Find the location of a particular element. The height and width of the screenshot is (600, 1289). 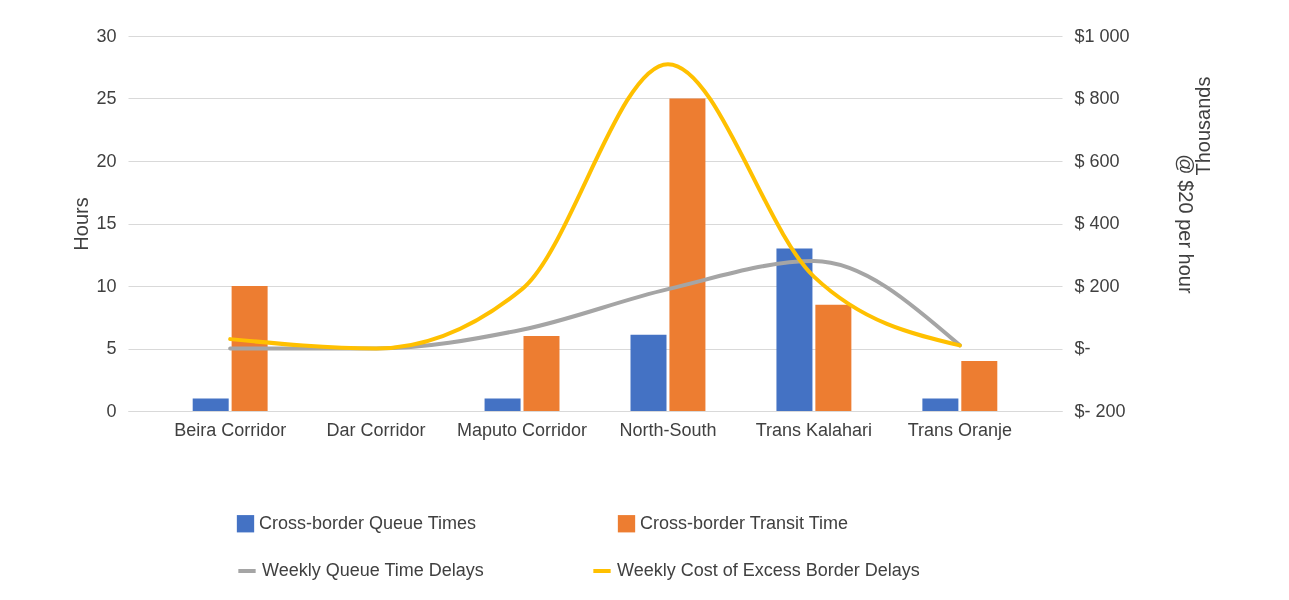

y-tick-label: 25 is located at coordinates (106, 98).